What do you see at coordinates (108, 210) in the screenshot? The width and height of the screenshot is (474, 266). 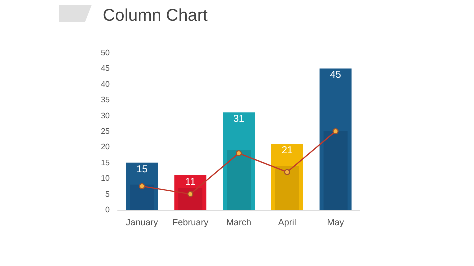 I see `y-tick-label: 0` at bounding box center [108, 210].